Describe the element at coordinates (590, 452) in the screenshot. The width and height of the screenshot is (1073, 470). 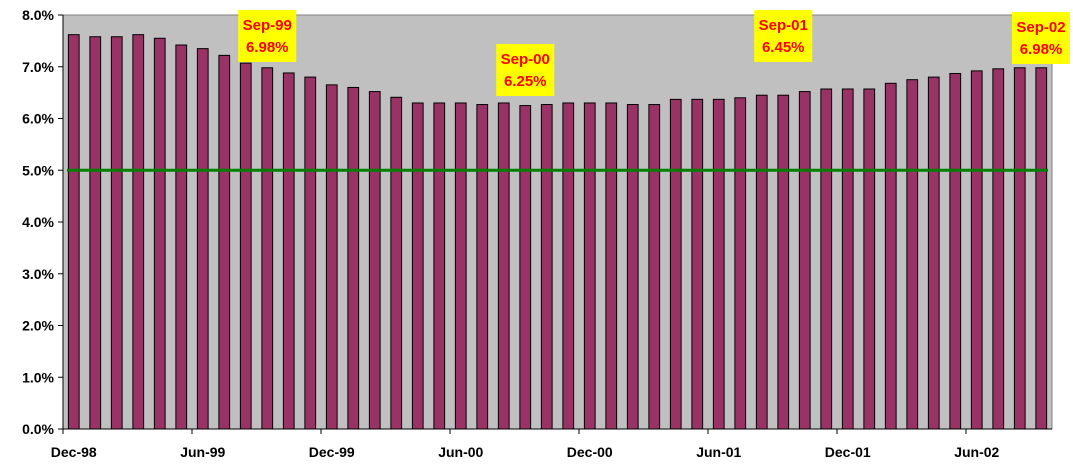
I see `x-tick-label: Dec-00` at that location.